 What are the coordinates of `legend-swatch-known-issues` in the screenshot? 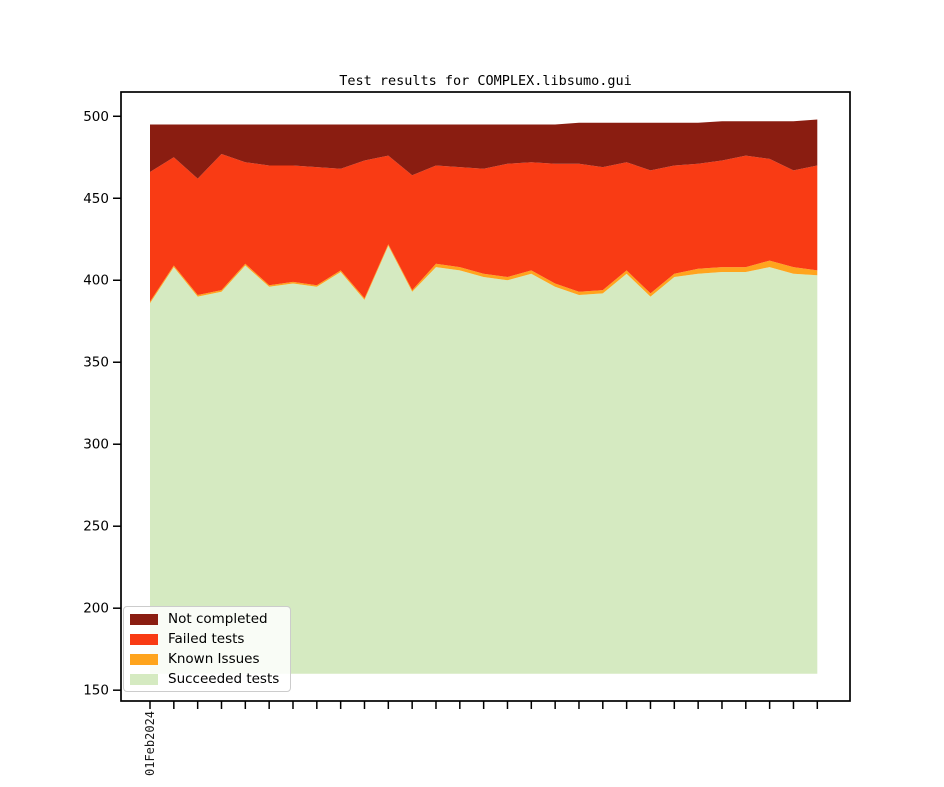 It's located at (144, 659).